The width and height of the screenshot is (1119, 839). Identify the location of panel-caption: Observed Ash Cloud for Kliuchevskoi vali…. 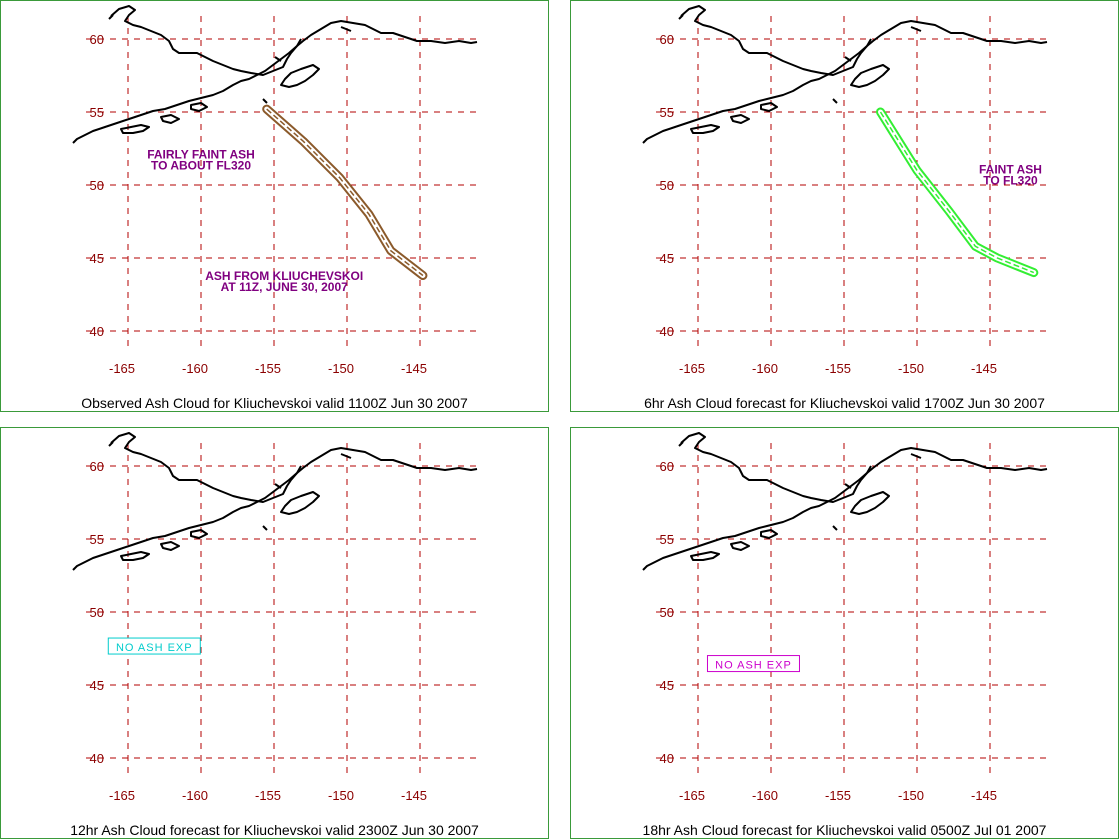
(274, 403).